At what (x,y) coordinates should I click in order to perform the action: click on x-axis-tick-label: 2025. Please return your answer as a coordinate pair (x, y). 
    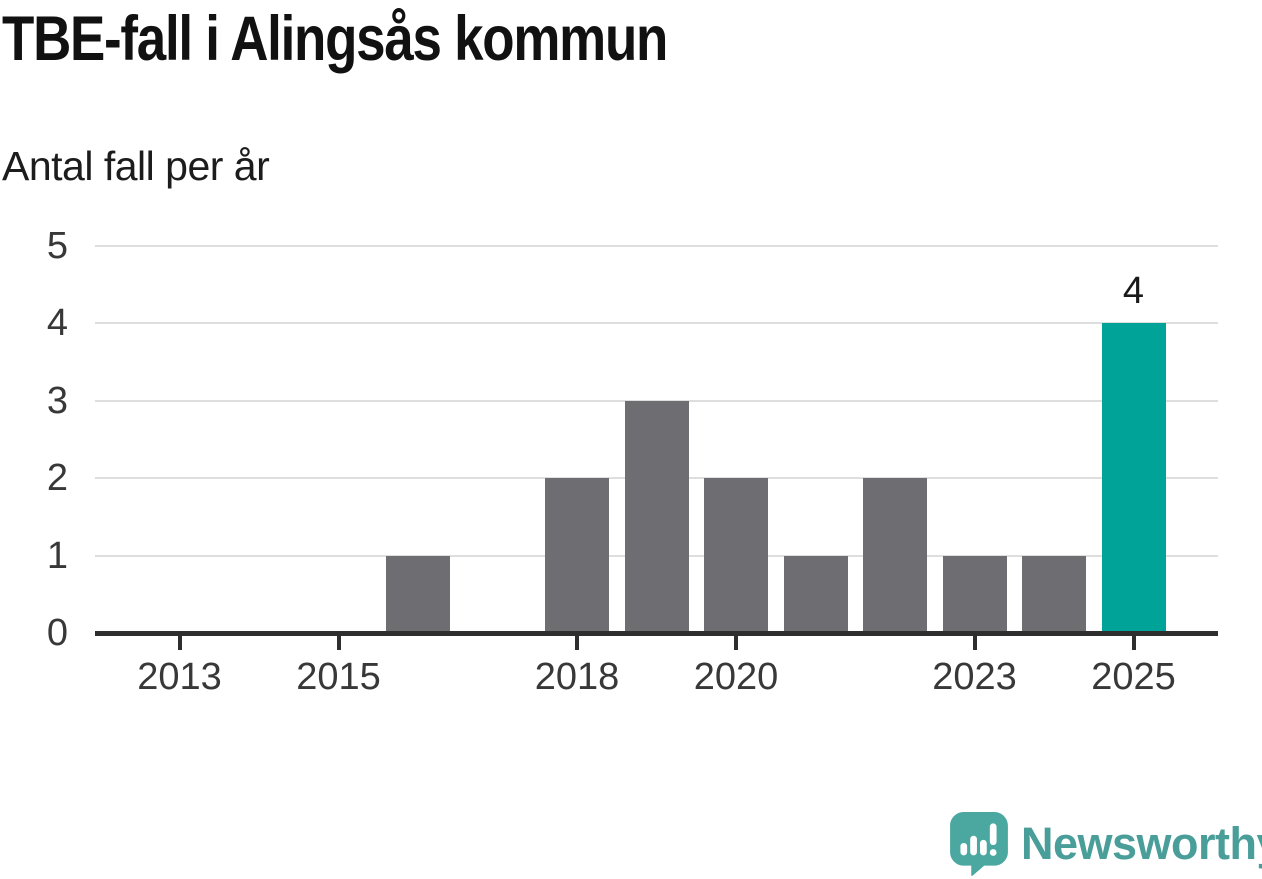
    Looking at the image, I should click on (1133, 677).